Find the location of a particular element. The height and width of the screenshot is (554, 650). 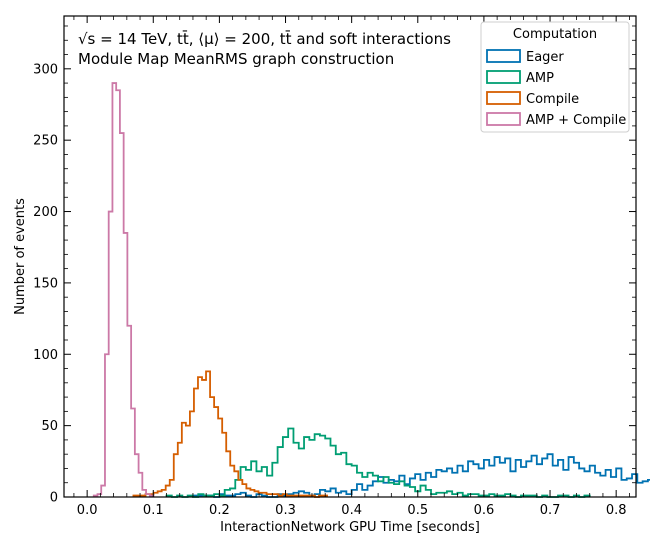

x-tick-label: 0.4 is located at coordinates (351, 510).